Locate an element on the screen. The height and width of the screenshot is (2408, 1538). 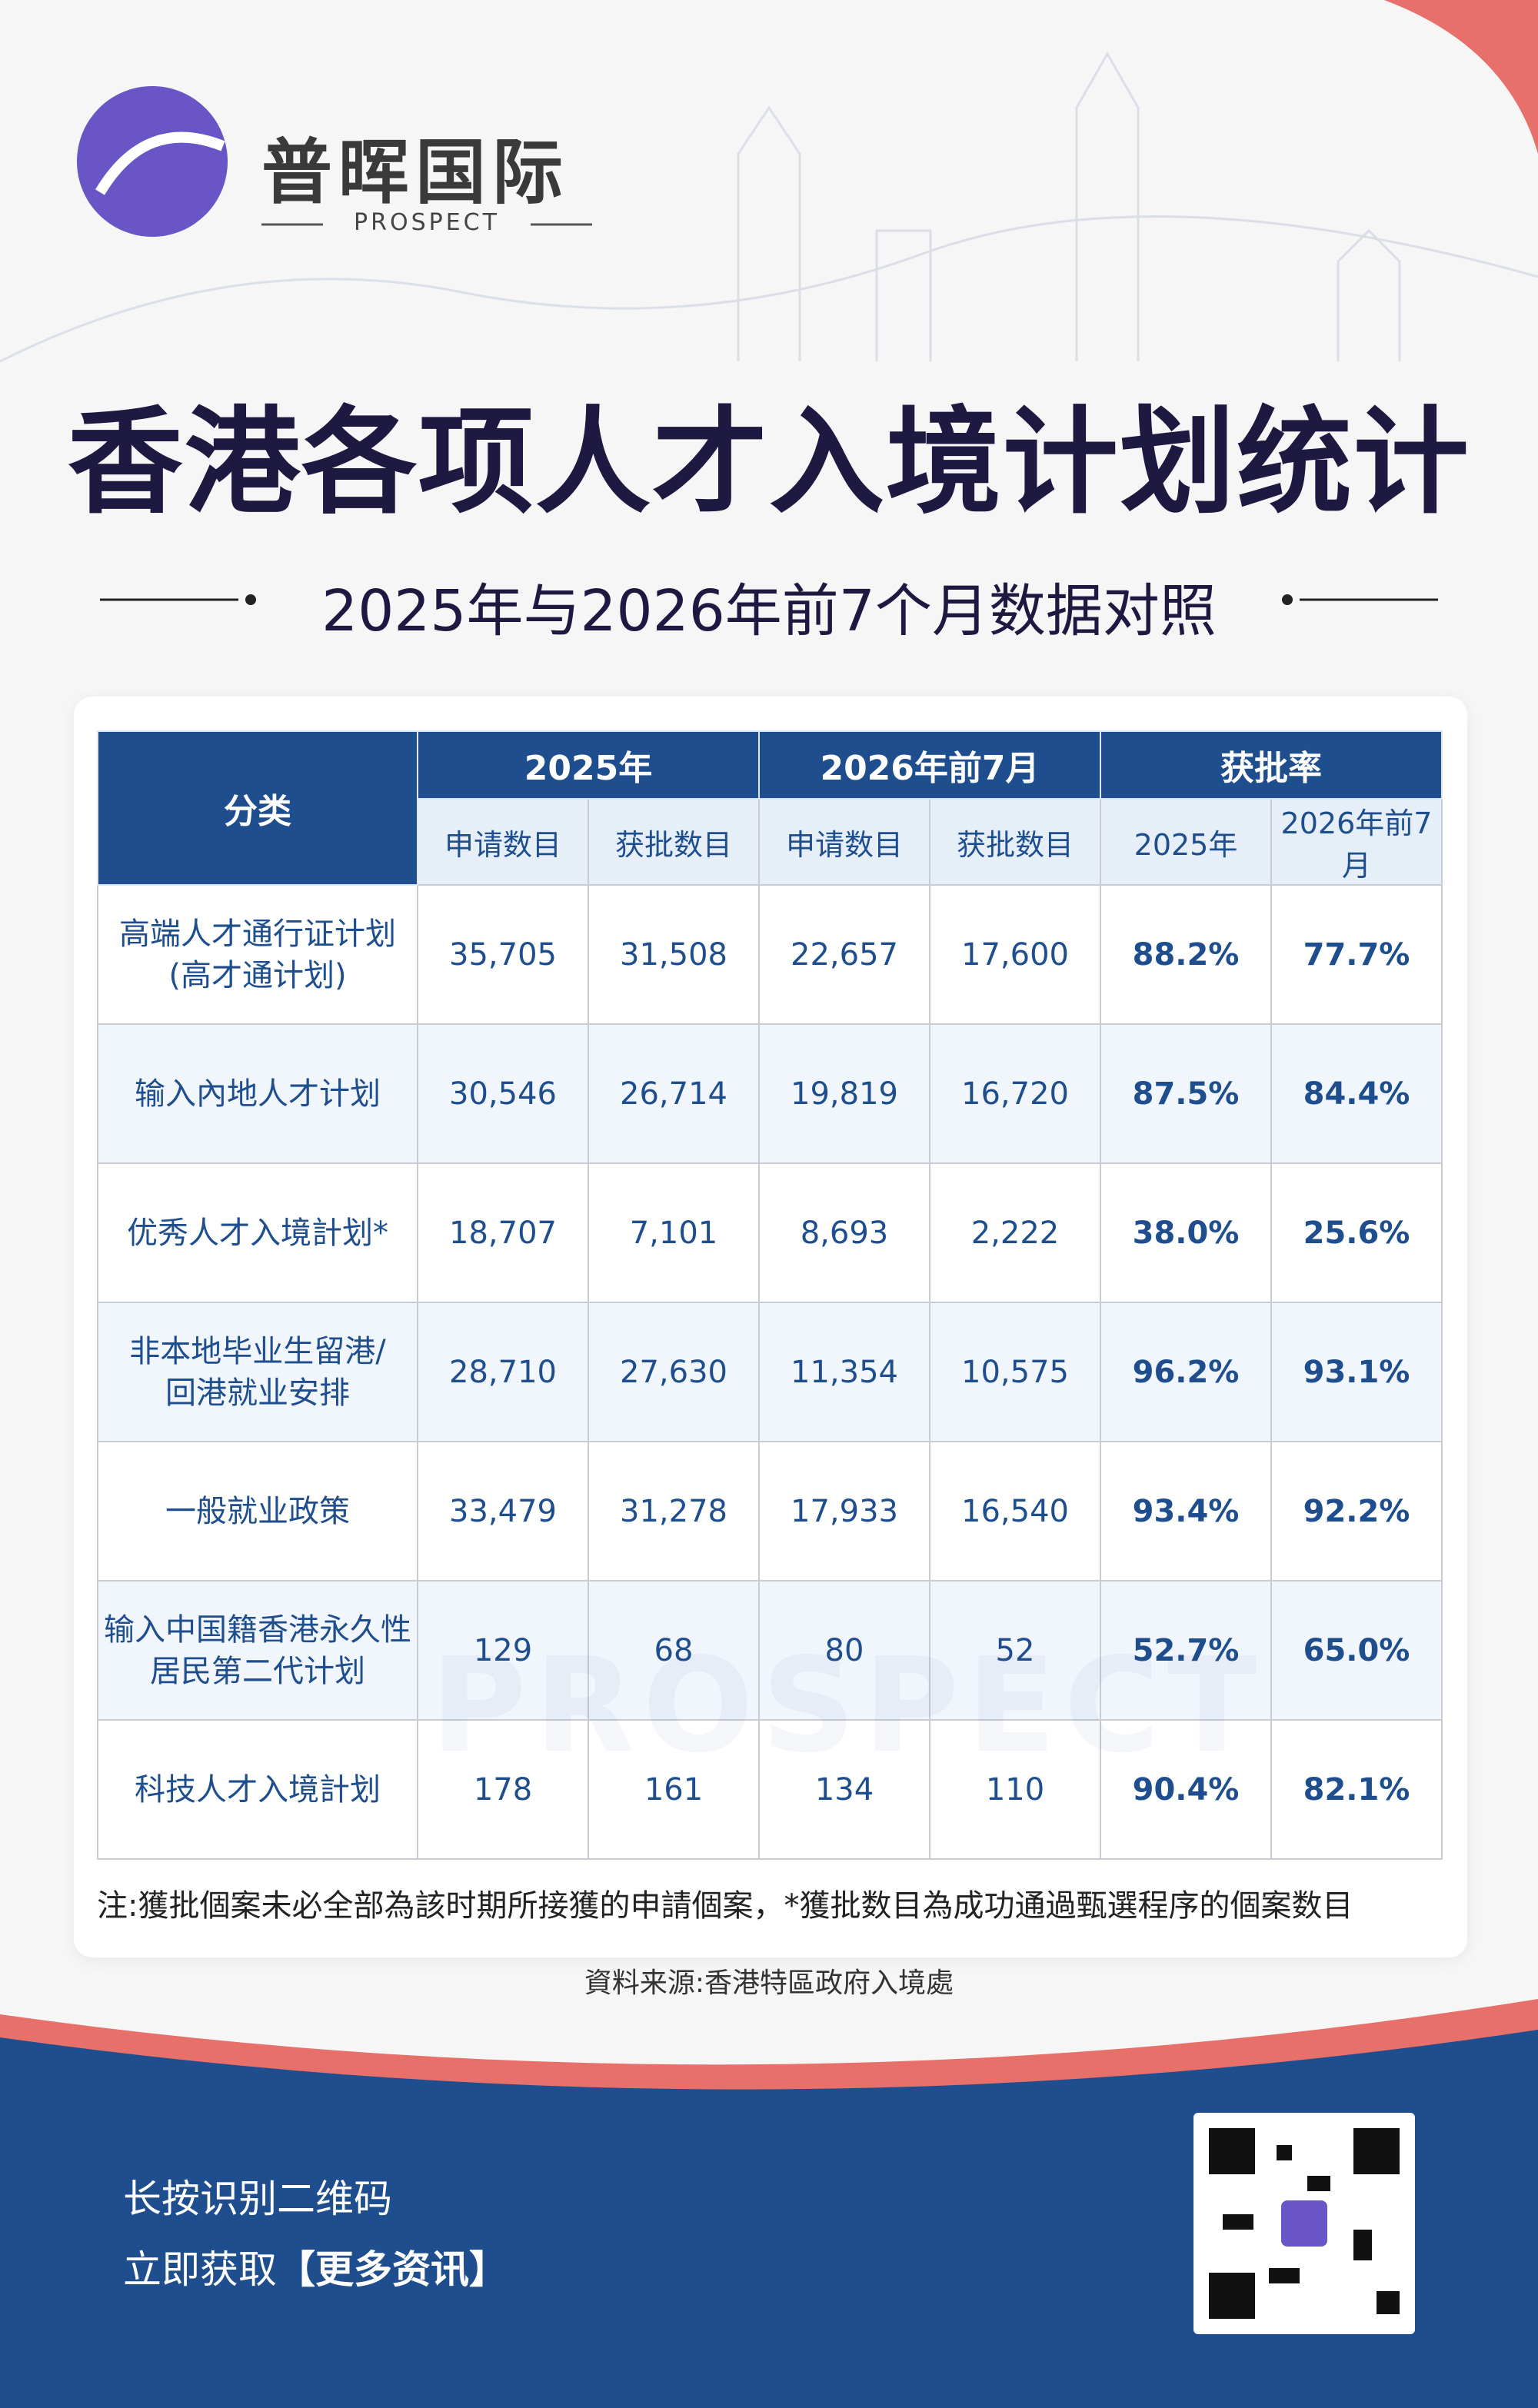
footer-text: 立即获取【更多资讯】 is located at coordinates (315, 2266).